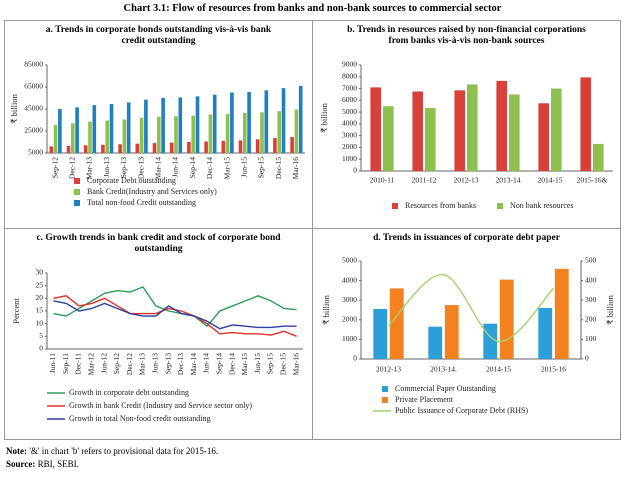  What do you see at coordinates (471, 308) in the screenshot?
I see `line` at bounding box center [471, 308].